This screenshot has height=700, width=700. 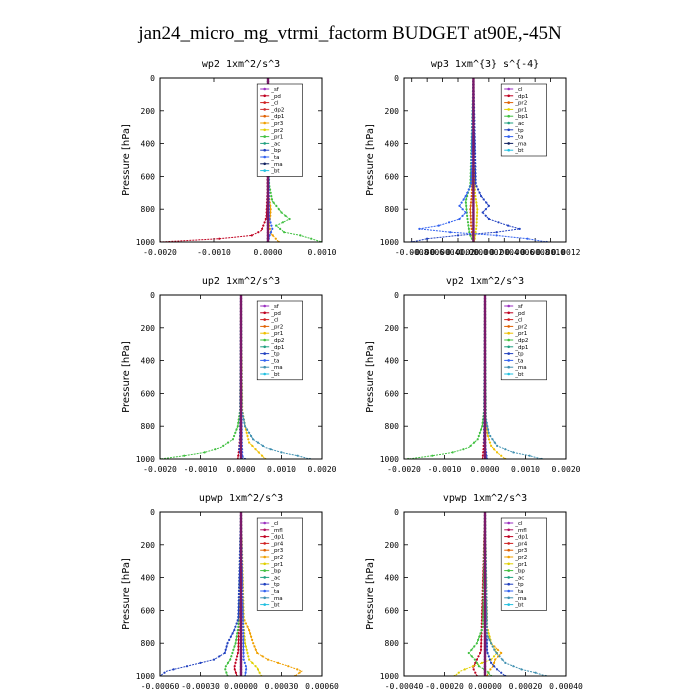 What do you see at coordinates (275, 375) in the screenshot?
I see `legend-label: _bt` at bounding box center [275, 375].